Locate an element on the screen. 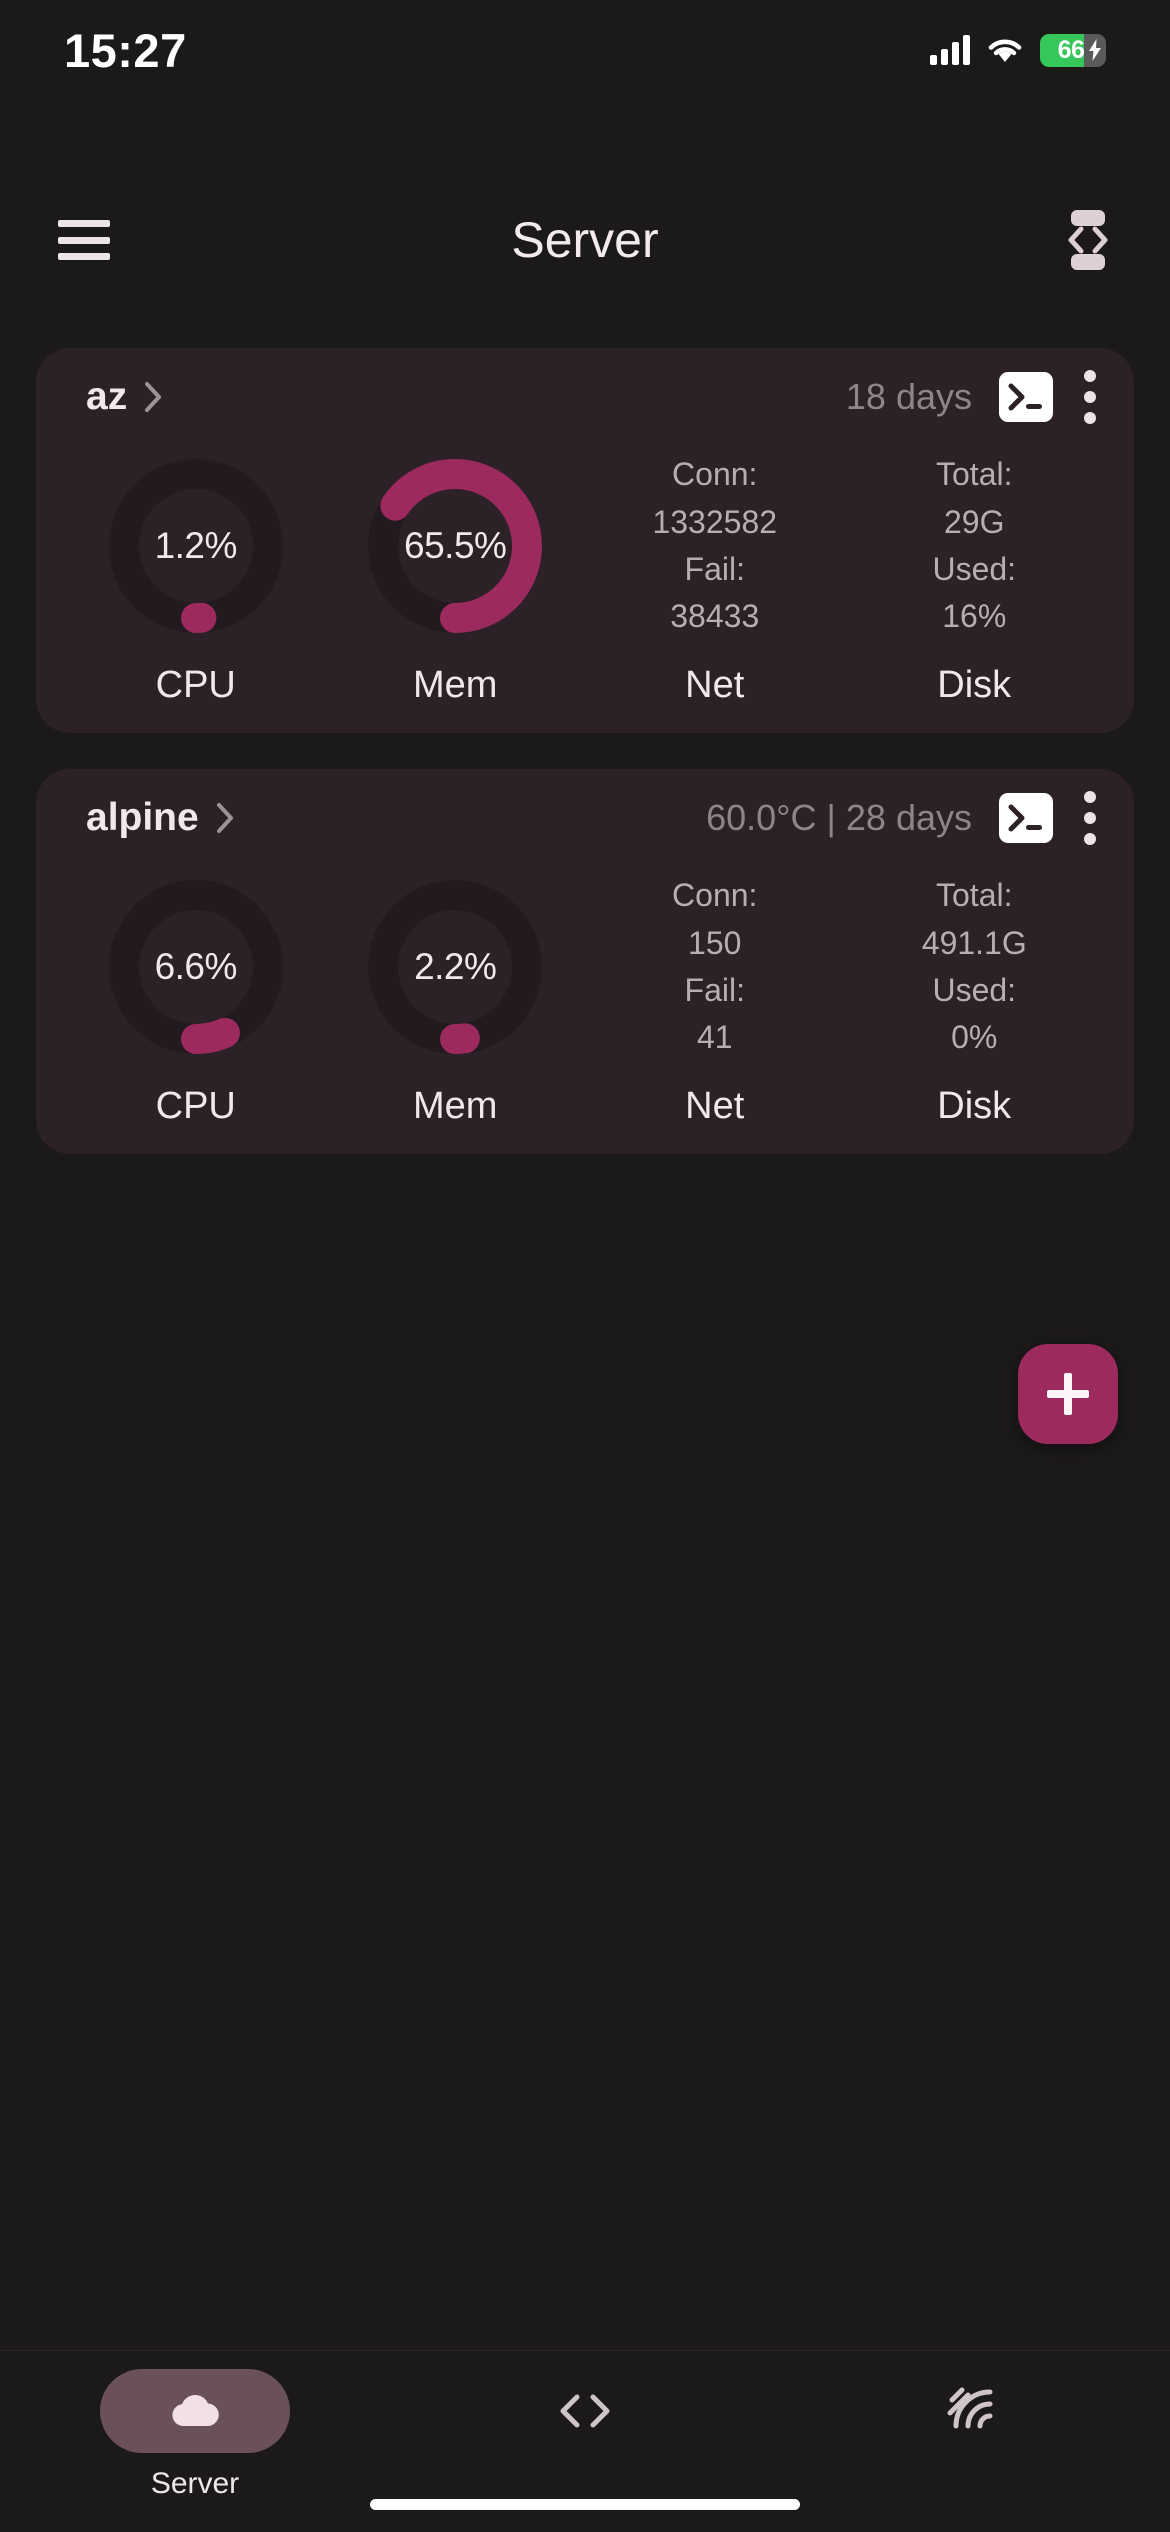 This screenshot has height=2532, width=1170. nav-pill-server is located at coordinates (195, 2411).